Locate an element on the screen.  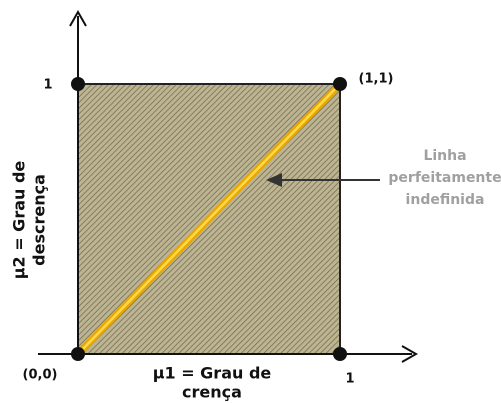
annotation: Linha is located at coordinates (444, 156).